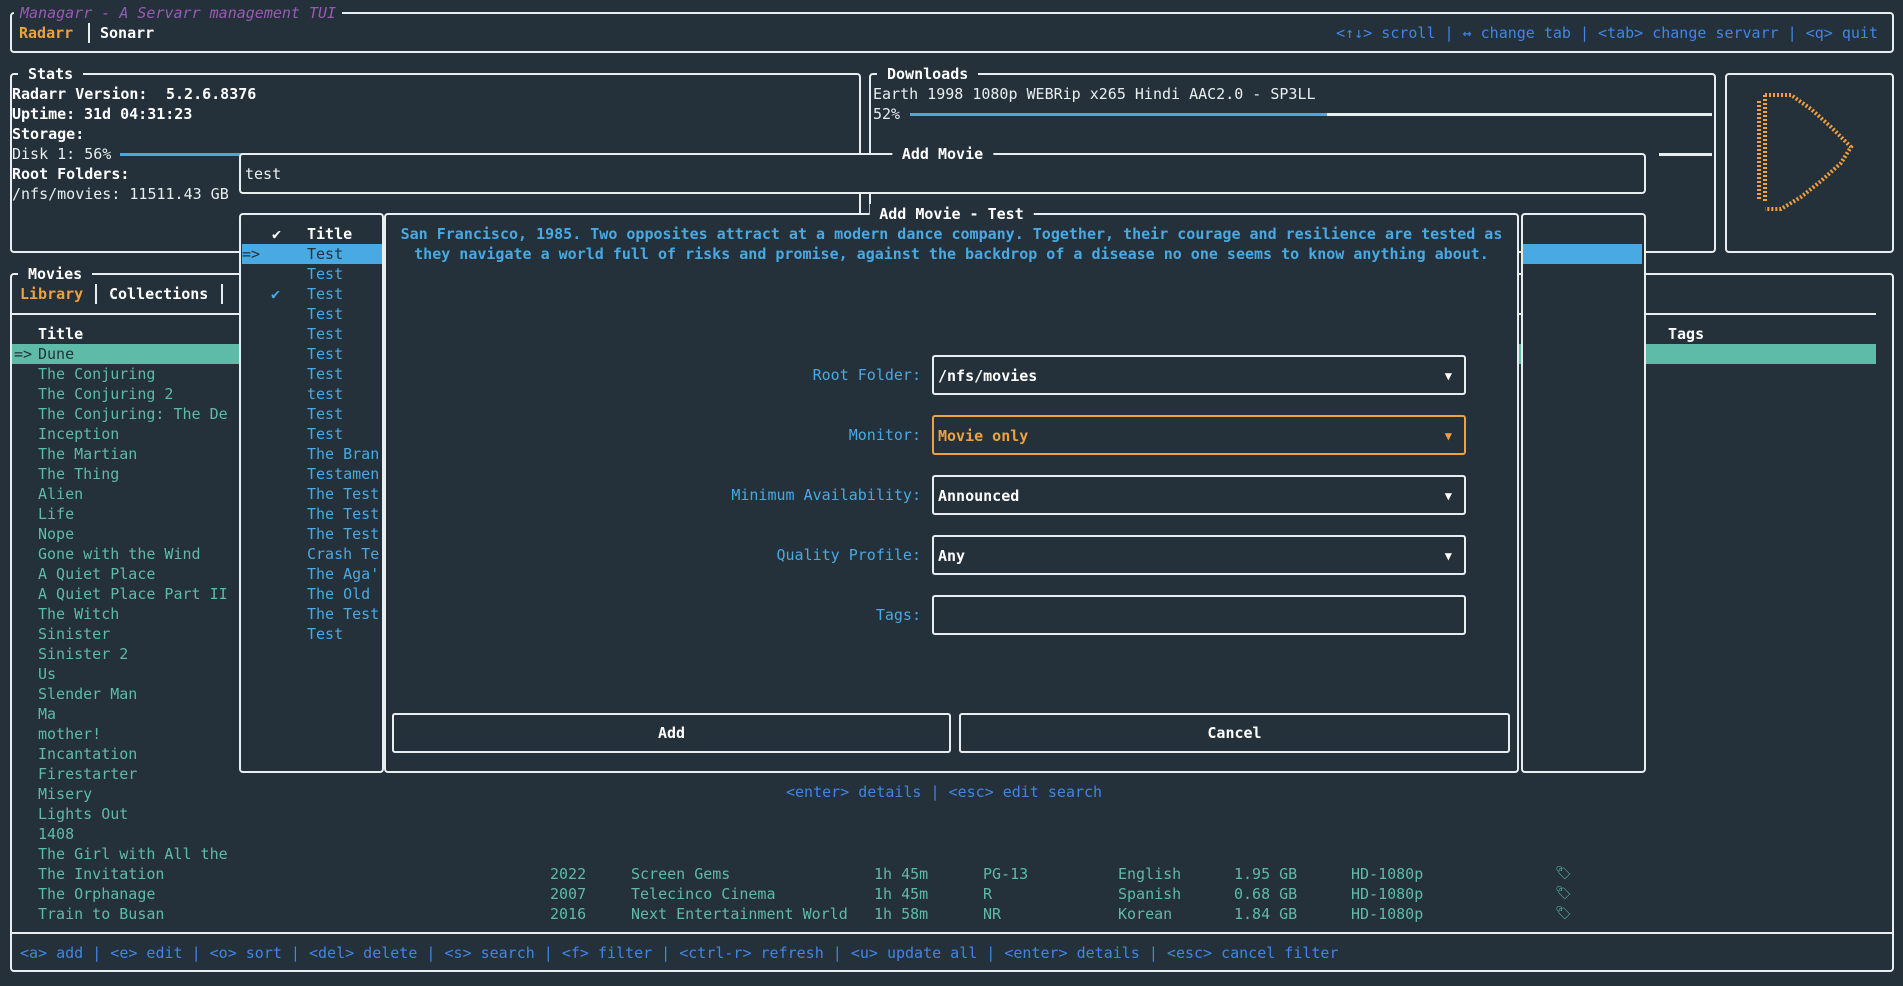 The height and width of the screenshot is (986, 1903). I want to click on root-folder-label: Root Folder:, so click(866, 375).